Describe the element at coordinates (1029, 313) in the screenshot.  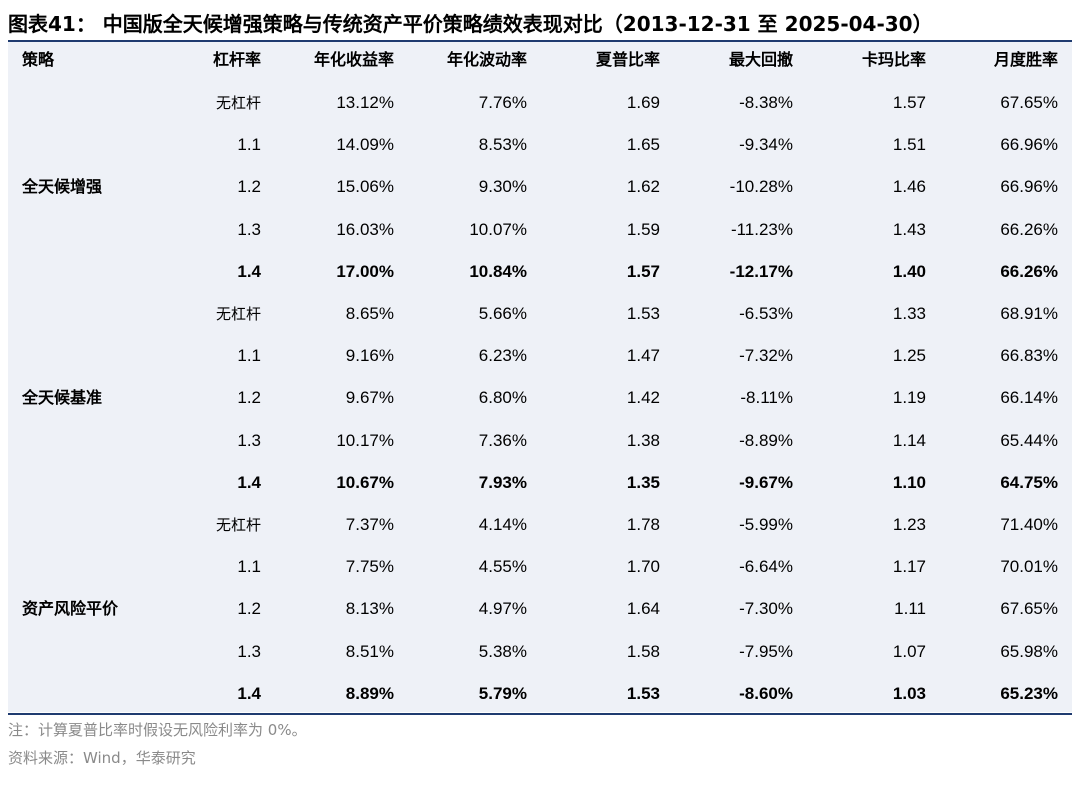
I see `cell-monthly-win-rate: 68.91%` at that location.